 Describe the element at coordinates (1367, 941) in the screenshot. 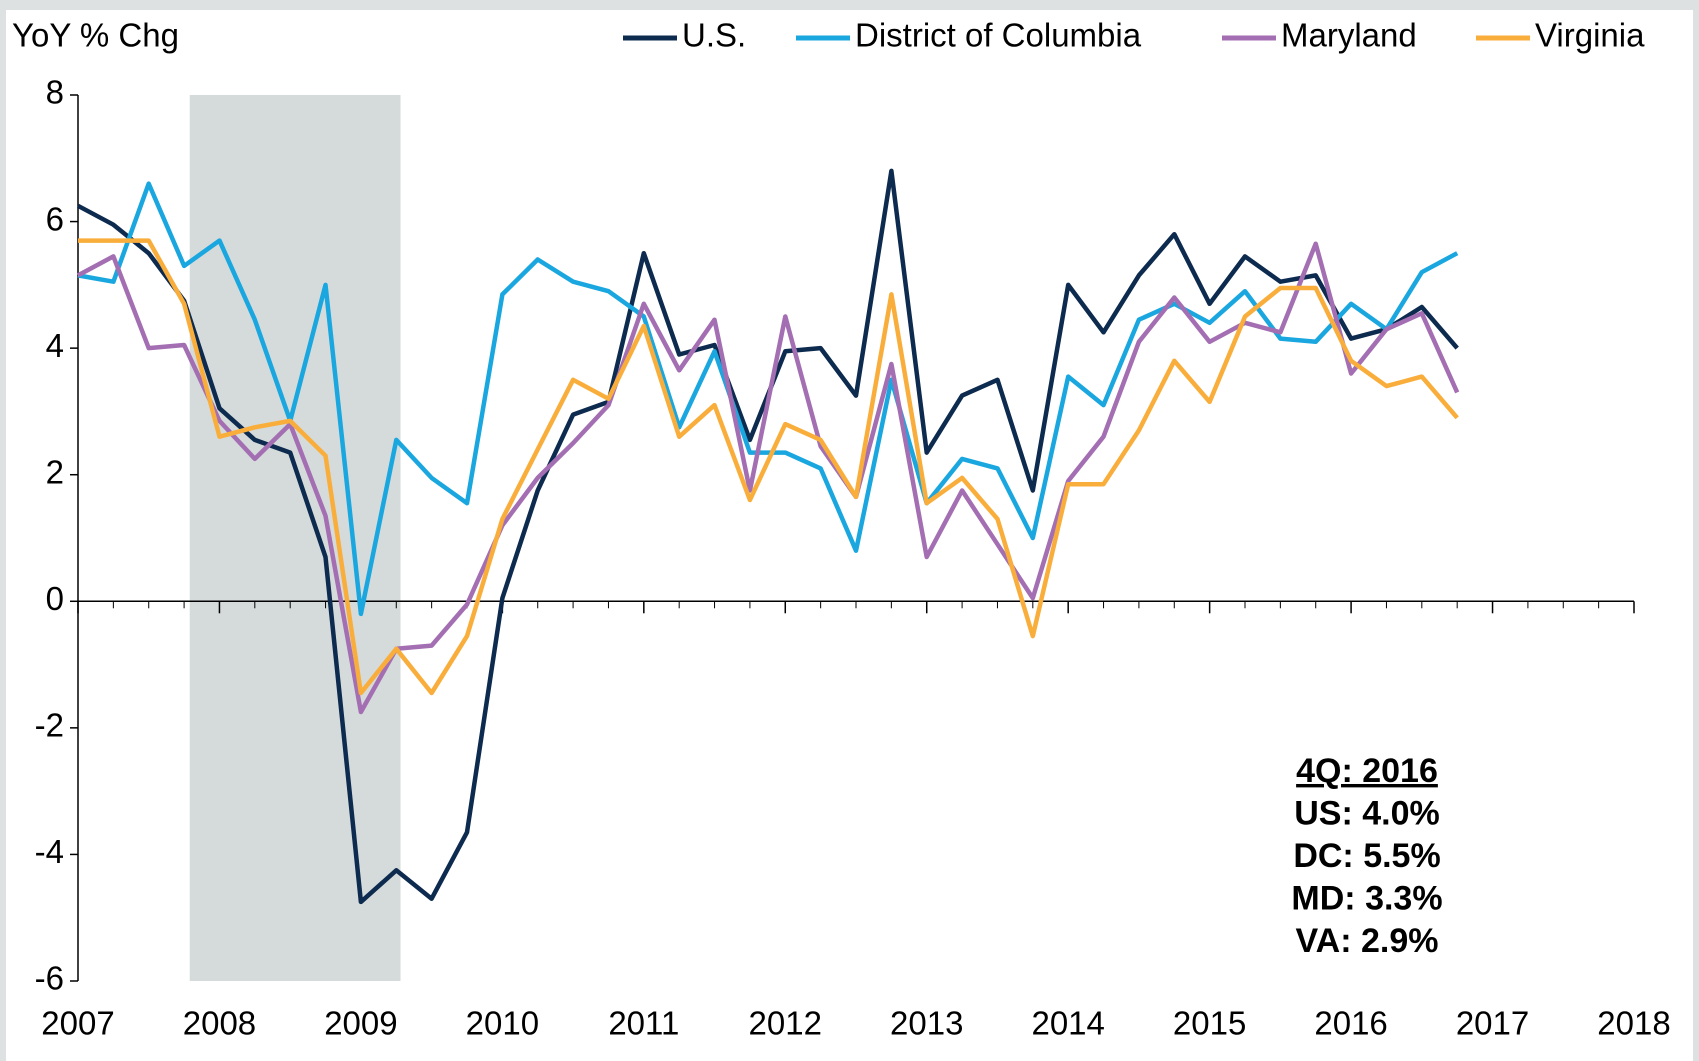

I see `annotation: VA: 2.9%` at that location.